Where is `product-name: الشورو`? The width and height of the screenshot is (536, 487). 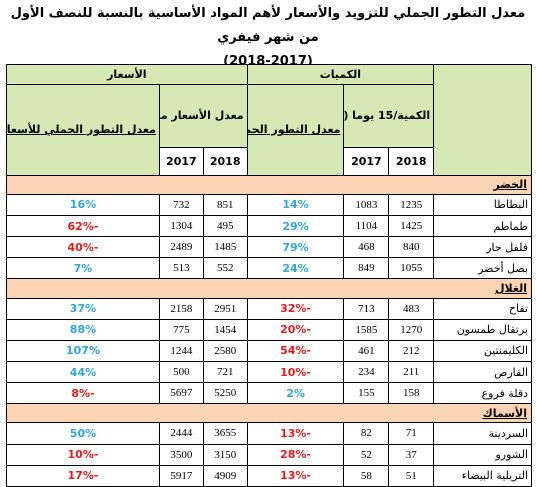
product-name: الشورو is located at coordinates (482, 454).